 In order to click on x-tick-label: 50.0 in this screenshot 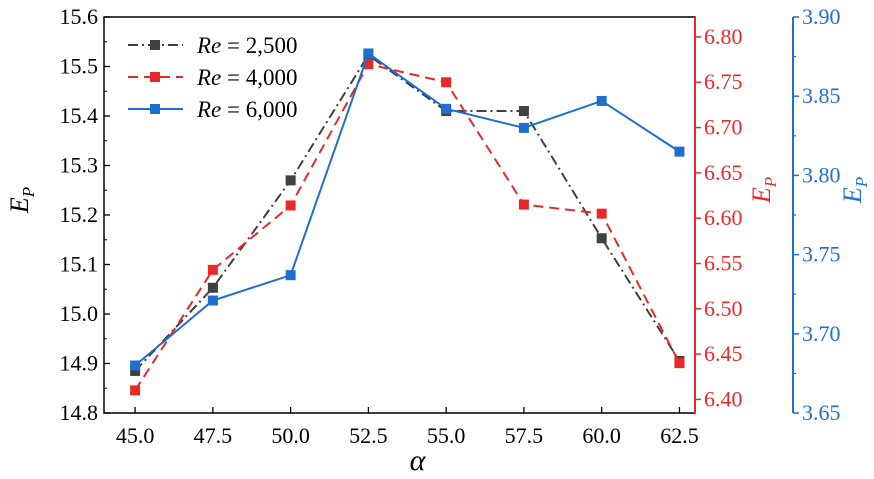, I will do `click(290, 435)`.